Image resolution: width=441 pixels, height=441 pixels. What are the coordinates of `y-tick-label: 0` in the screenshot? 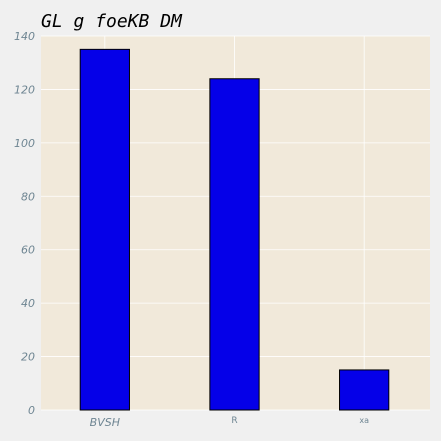 It's located at (31, 410).